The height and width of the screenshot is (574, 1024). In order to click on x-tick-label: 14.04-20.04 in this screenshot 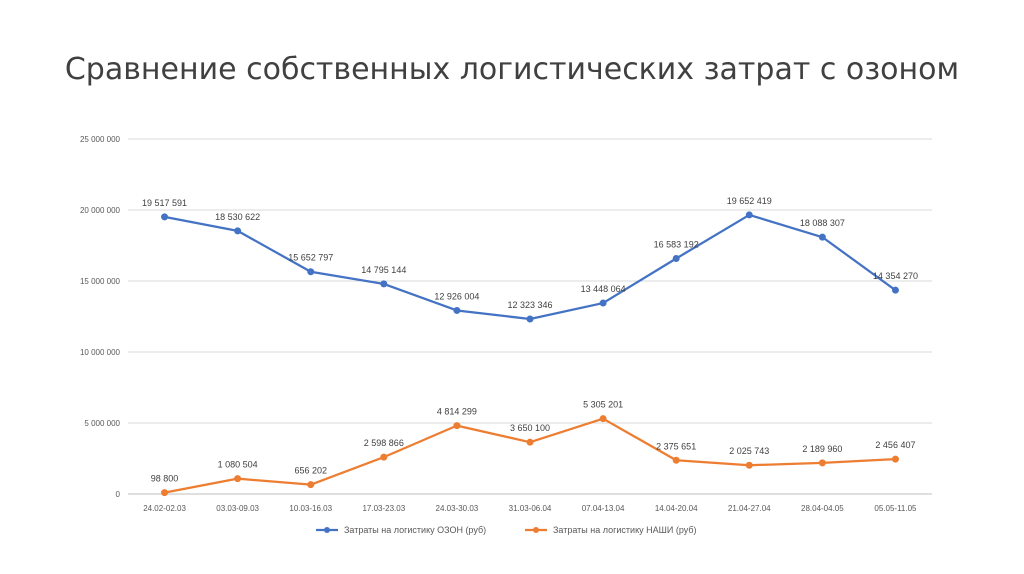, I will do `click(676, 508)`.